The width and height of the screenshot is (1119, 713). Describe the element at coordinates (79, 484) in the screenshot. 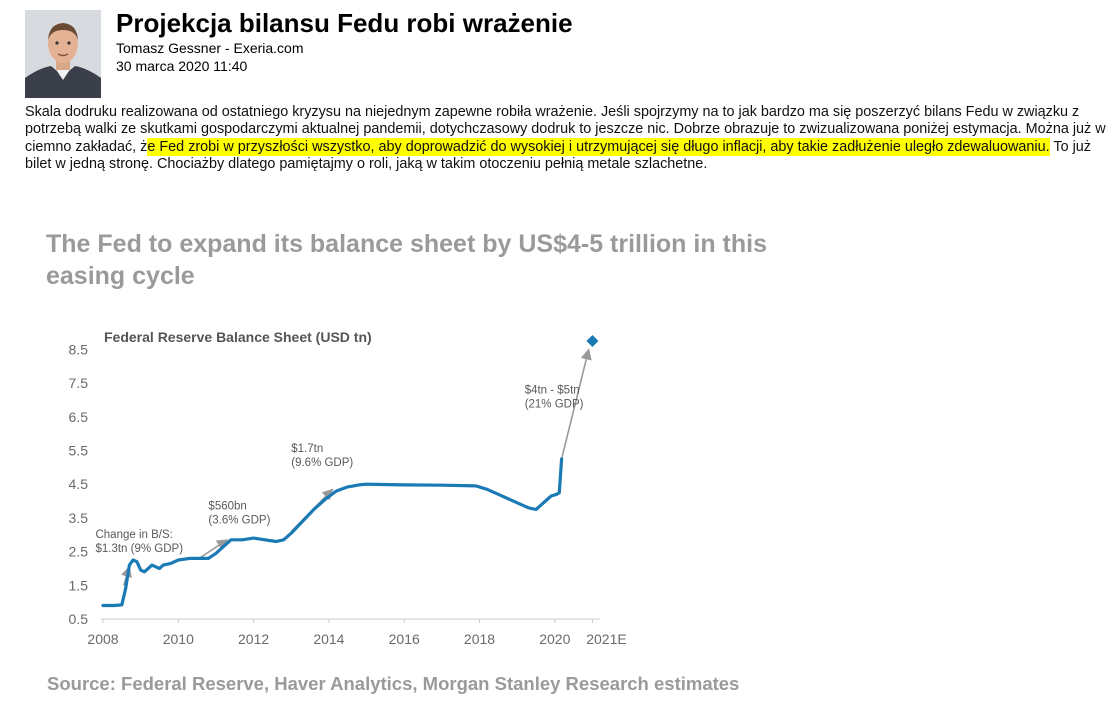

I see `y-tick-label: 4.5` at that location.